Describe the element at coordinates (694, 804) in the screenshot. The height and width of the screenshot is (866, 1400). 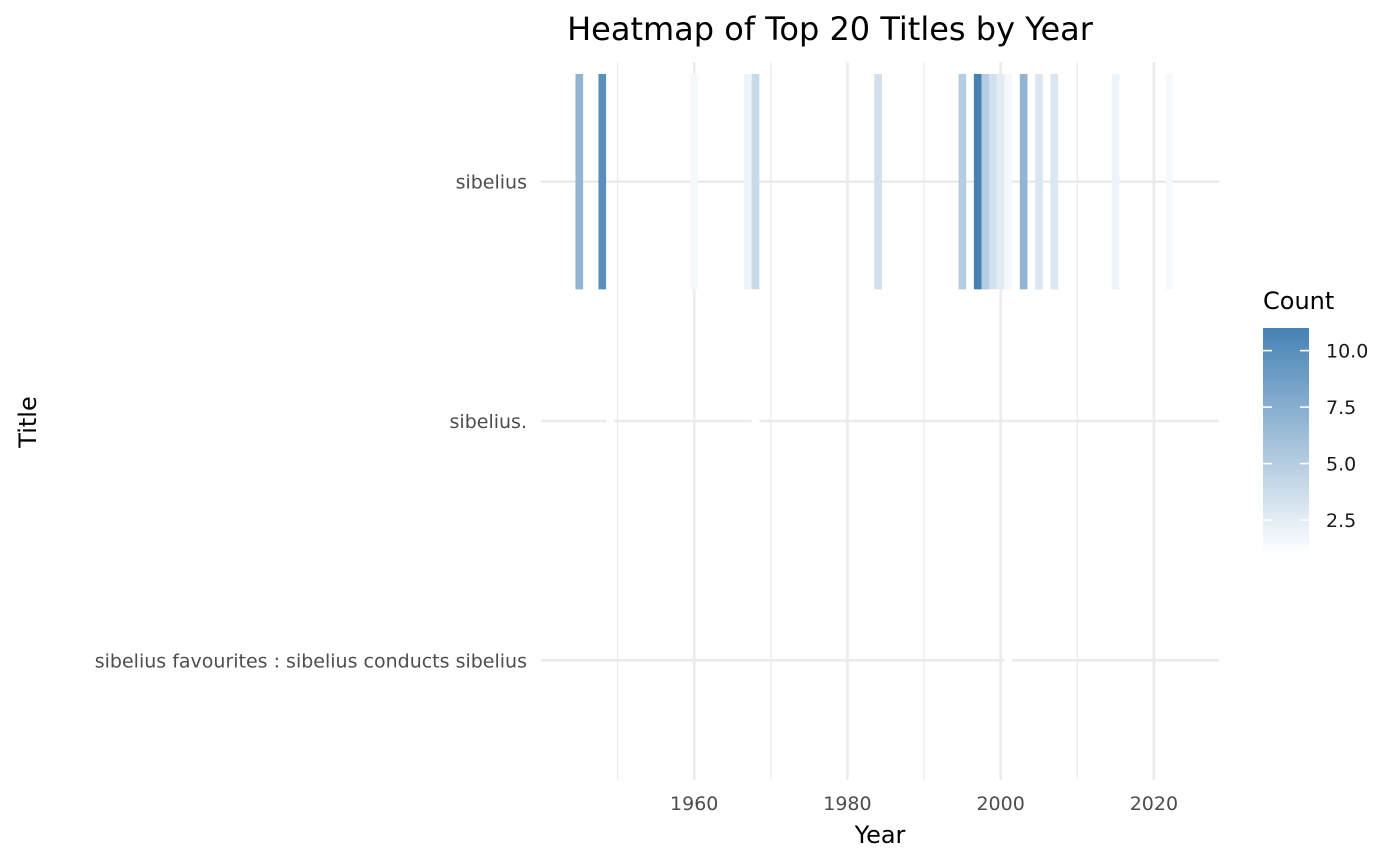
I see `x-tick-label: 1960` at that location.